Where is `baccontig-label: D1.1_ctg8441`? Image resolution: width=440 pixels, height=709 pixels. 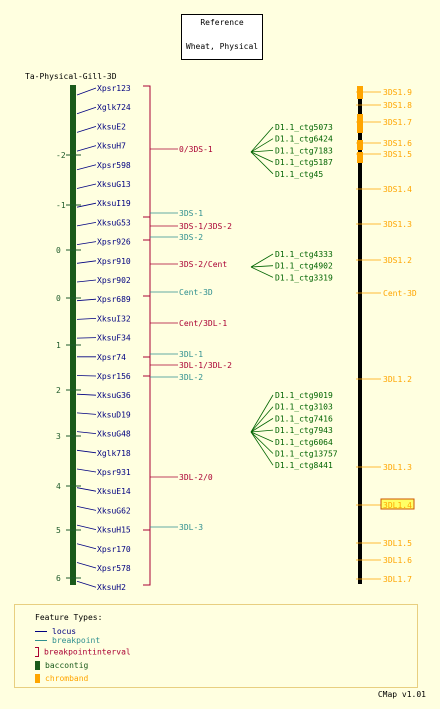
baccontig-label: D1.1_ctg8441 is located at coordinates (304, 465).